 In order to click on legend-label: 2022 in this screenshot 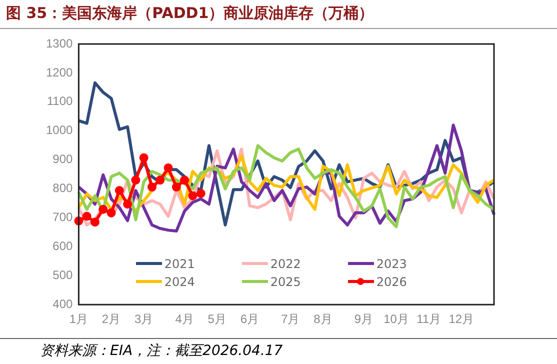, I will do `click(285, 263)`.